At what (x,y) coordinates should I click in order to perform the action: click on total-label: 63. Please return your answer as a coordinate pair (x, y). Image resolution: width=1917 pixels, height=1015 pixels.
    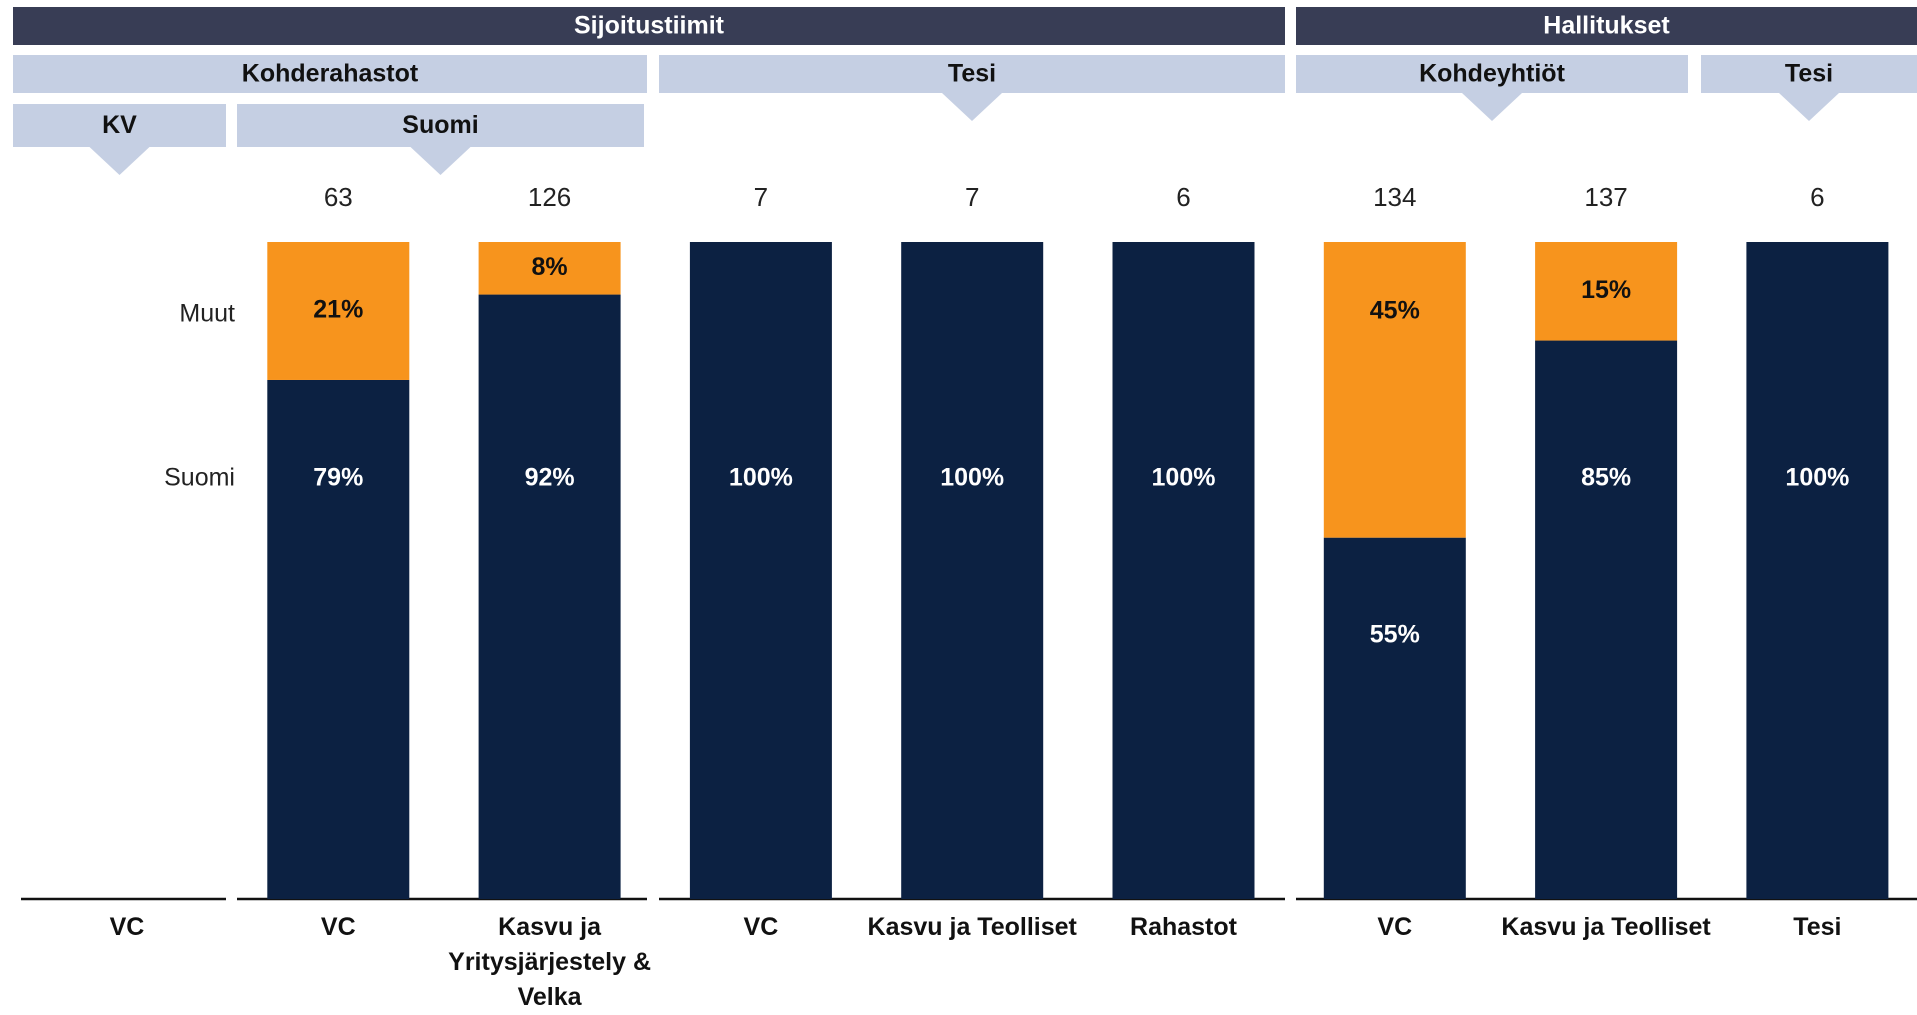
    Looking at the image, I should click on (338, 197).